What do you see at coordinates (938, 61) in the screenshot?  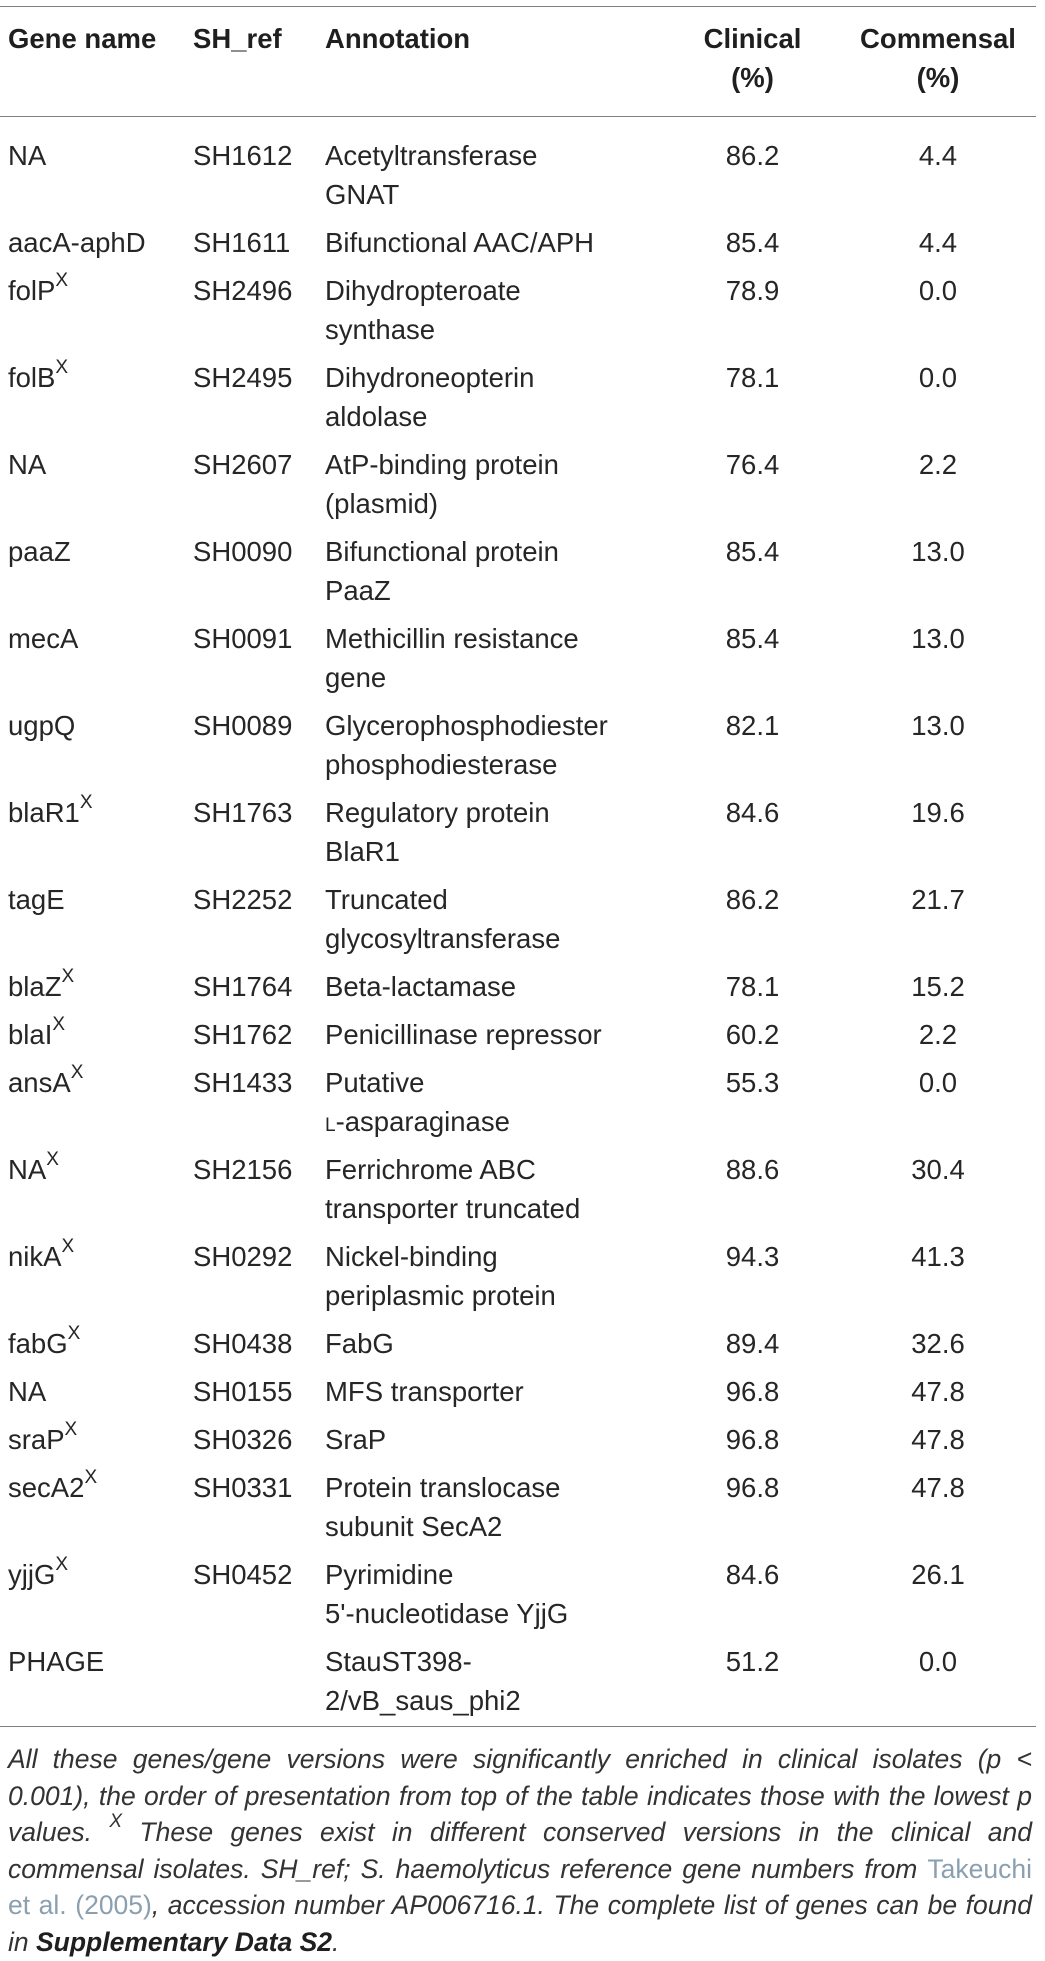 I see `header-commensal: Commensal (%)` at bounding box center [938, 61].